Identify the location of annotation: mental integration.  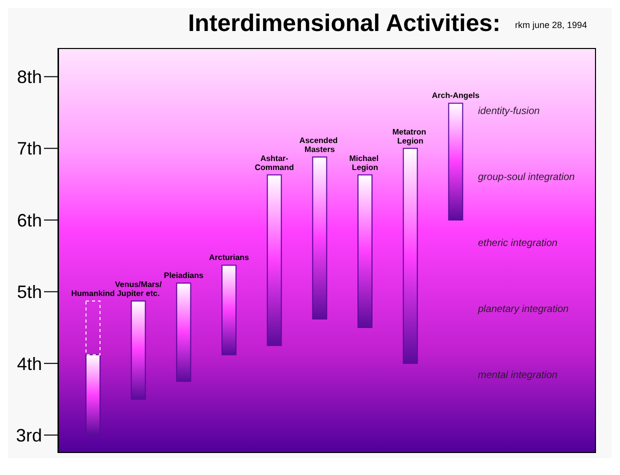
(518, 375).